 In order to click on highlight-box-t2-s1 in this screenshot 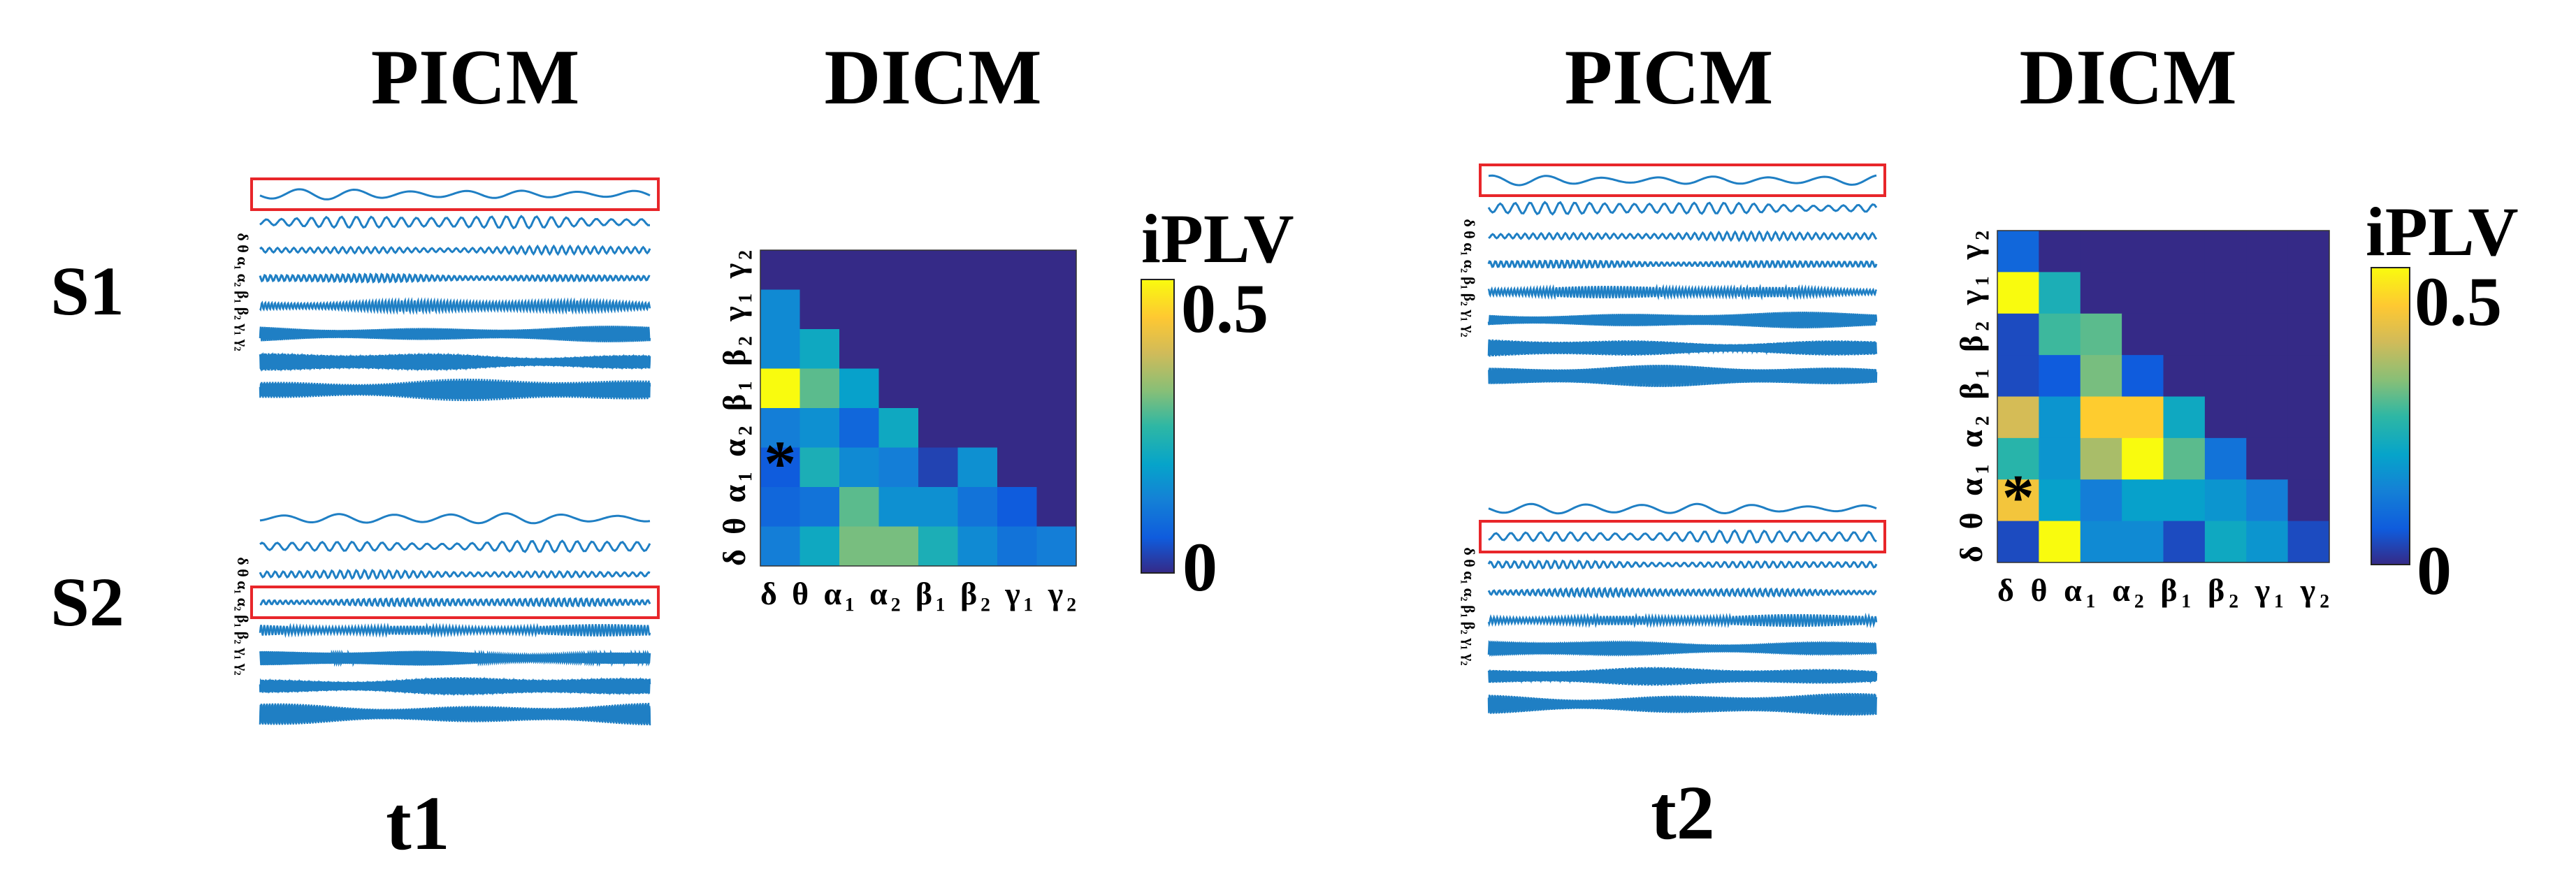, I will do `click(1682, 180)`.